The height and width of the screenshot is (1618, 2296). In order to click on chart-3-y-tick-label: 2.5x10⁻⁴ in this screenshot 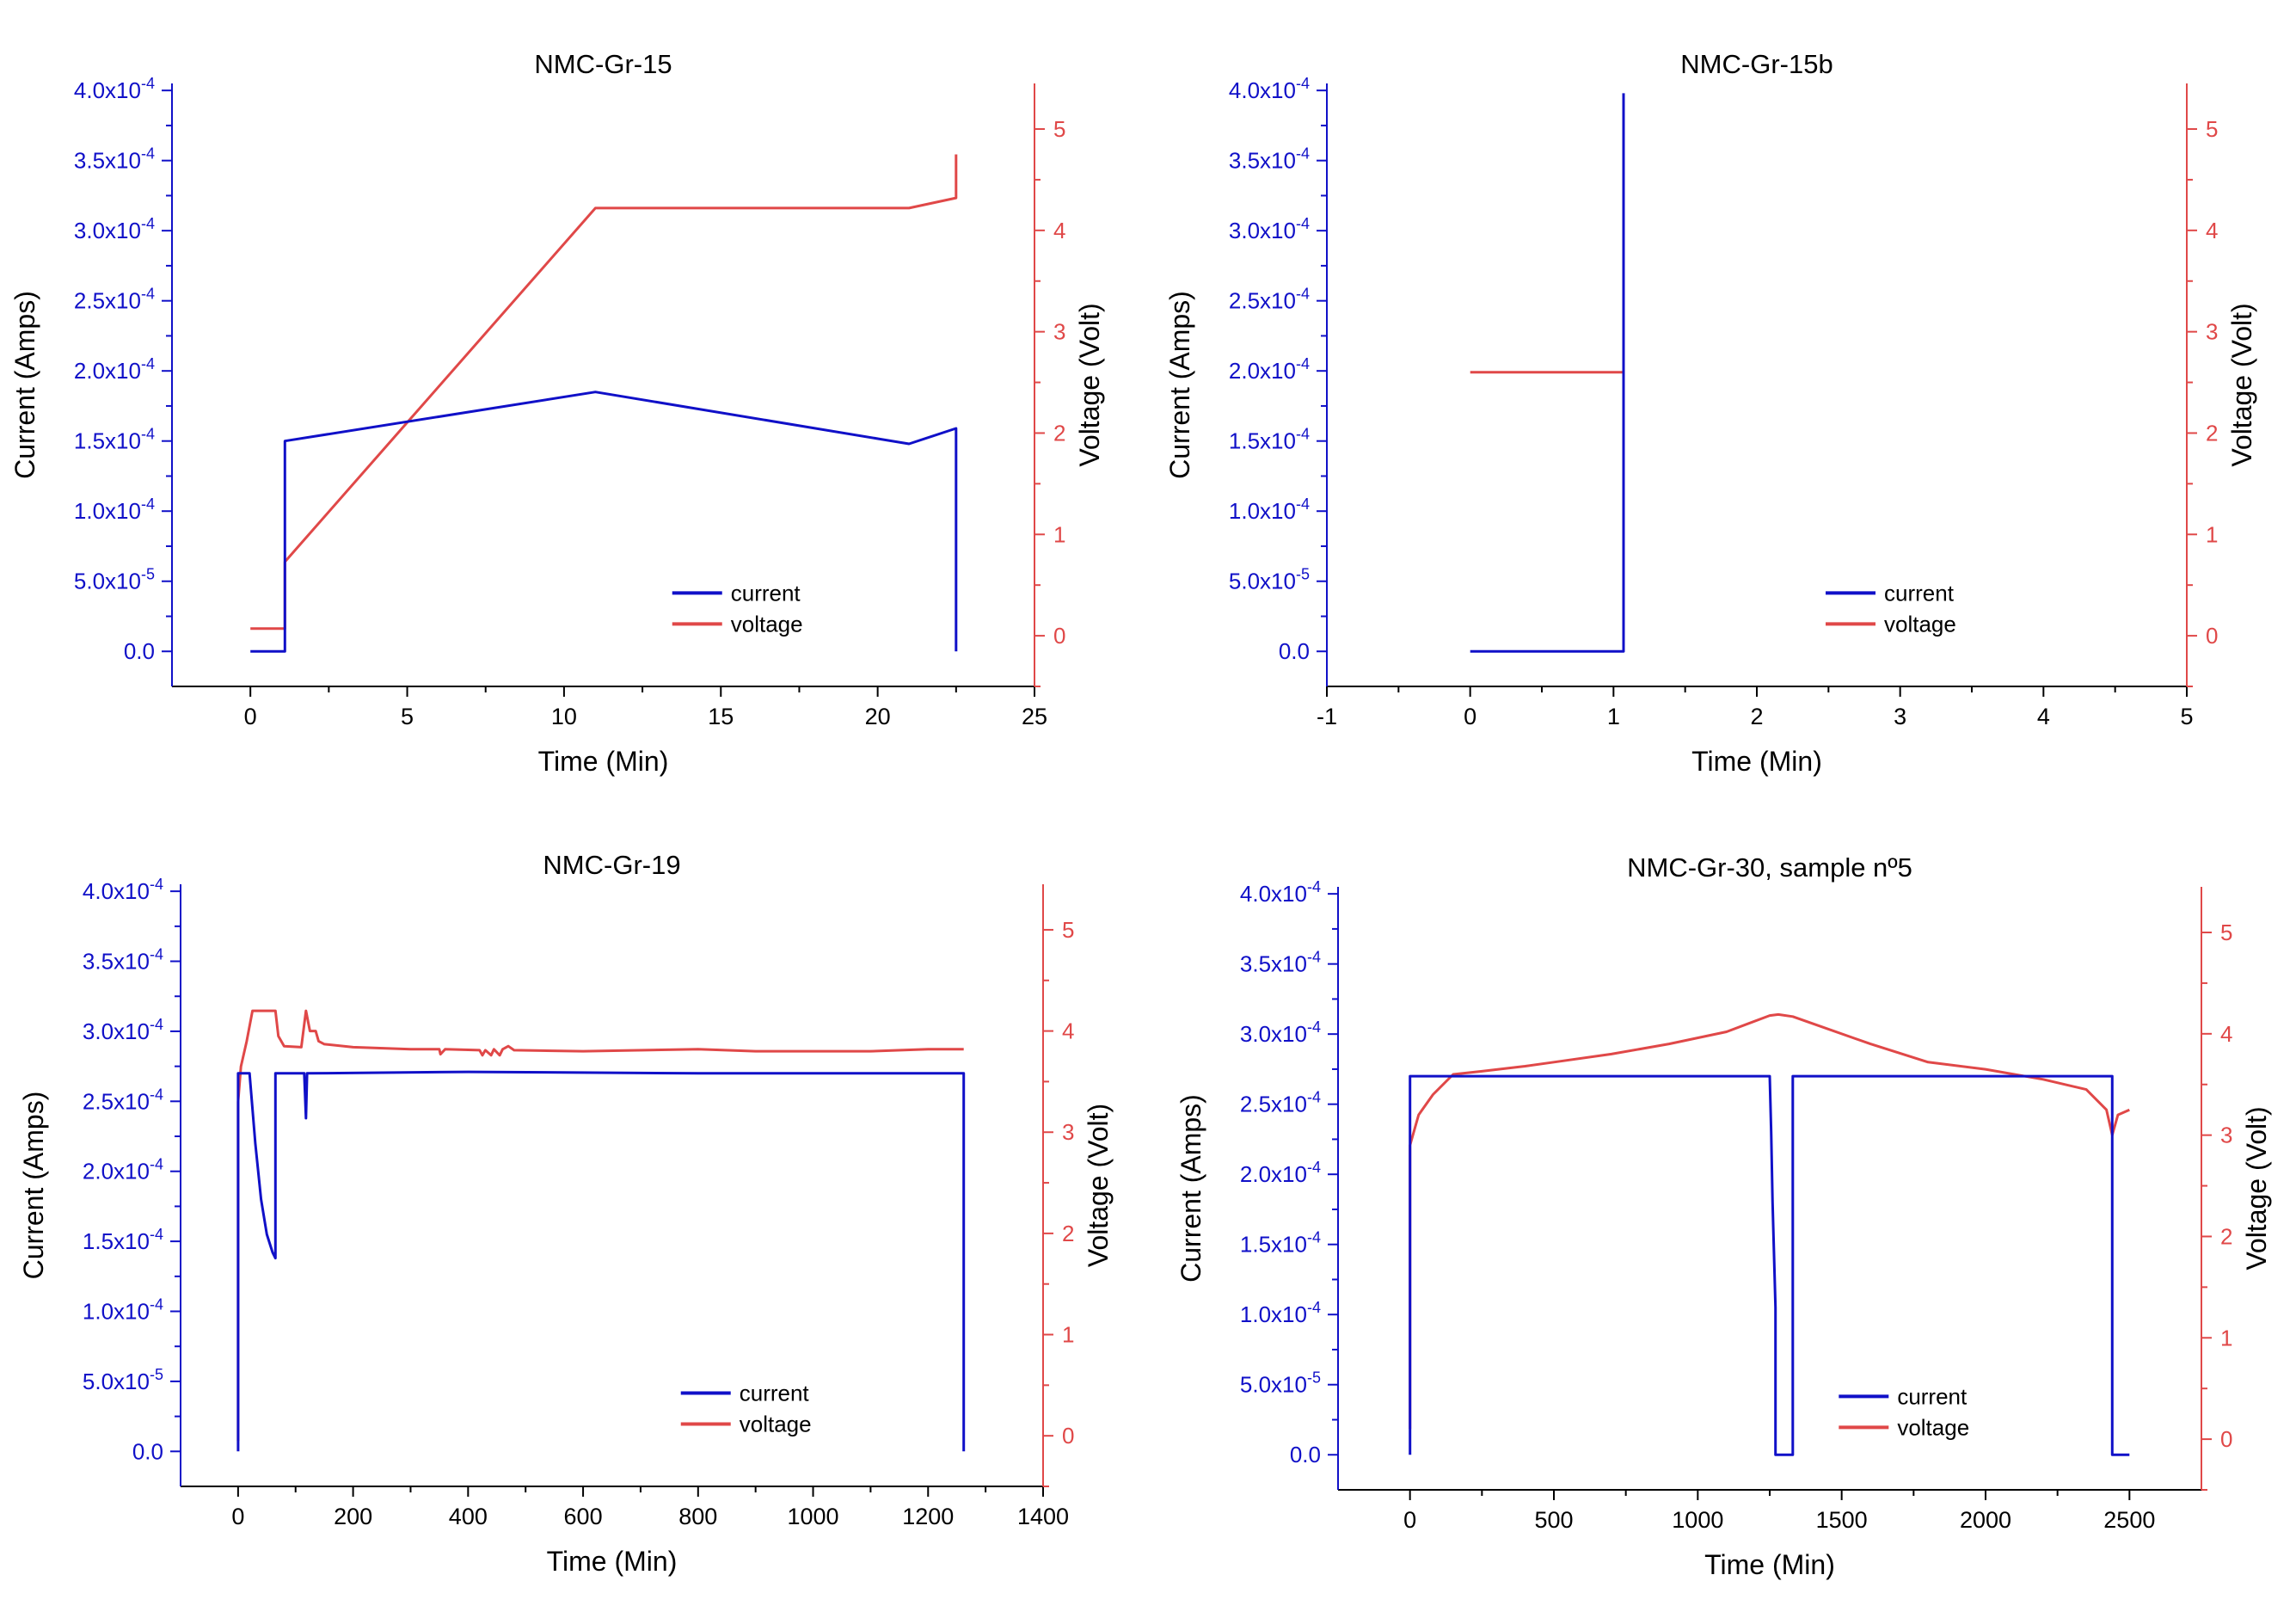, I will do `click(123, 1100)`.